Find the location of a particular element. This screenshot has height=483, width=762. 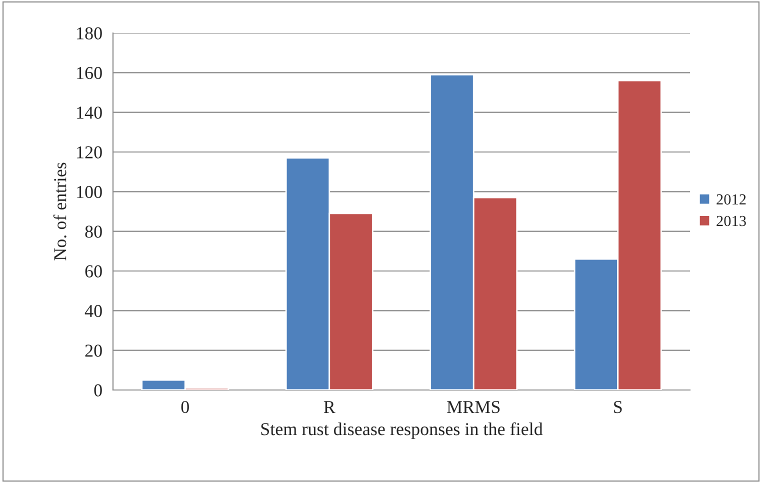

y-tick-label: 140 is located at coordinates (89, 112).